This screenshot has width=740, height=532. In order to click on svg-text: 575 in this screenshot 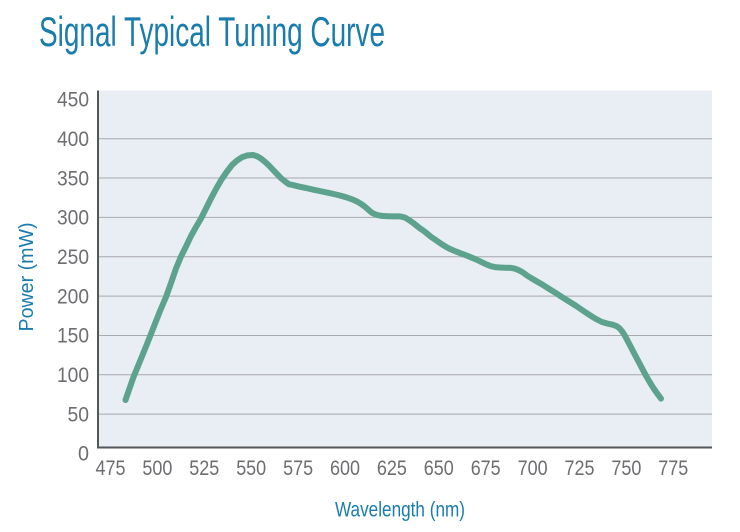, I will do `click(298, 468)`.